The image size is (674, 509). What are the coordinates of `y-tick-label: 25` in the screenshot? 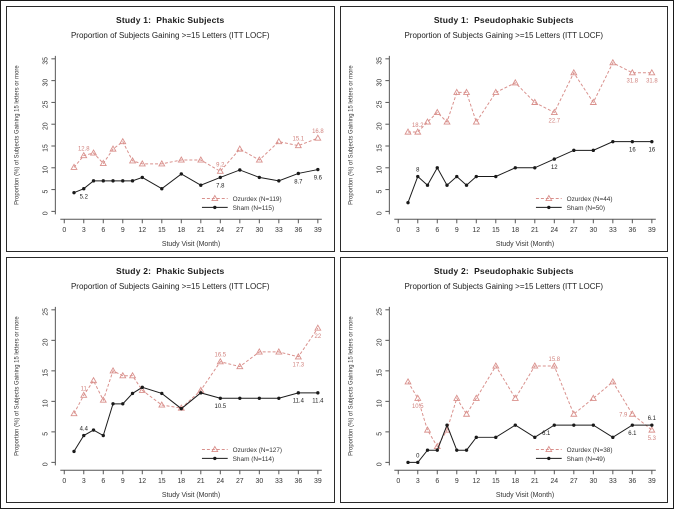 It's located at (45, 104).